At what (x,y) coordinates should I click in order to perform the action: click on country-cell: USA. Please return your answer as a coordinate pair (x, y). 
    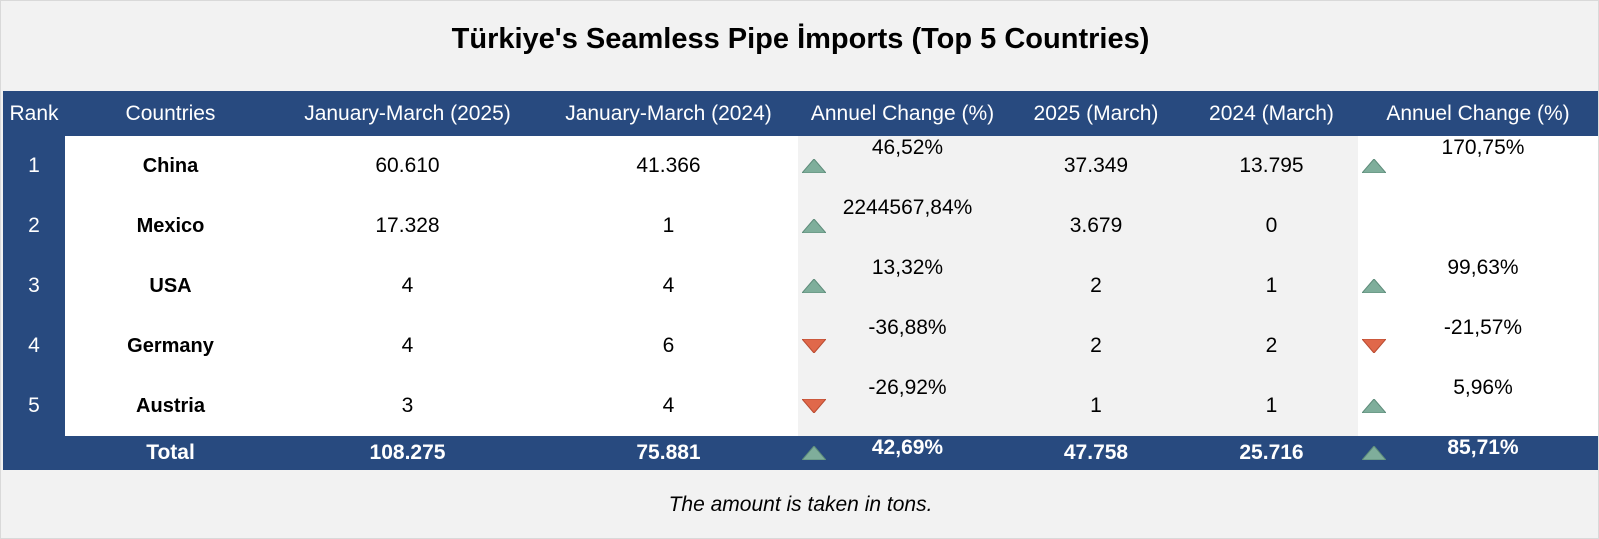
    Looking at the image, I should click on (170, 286).